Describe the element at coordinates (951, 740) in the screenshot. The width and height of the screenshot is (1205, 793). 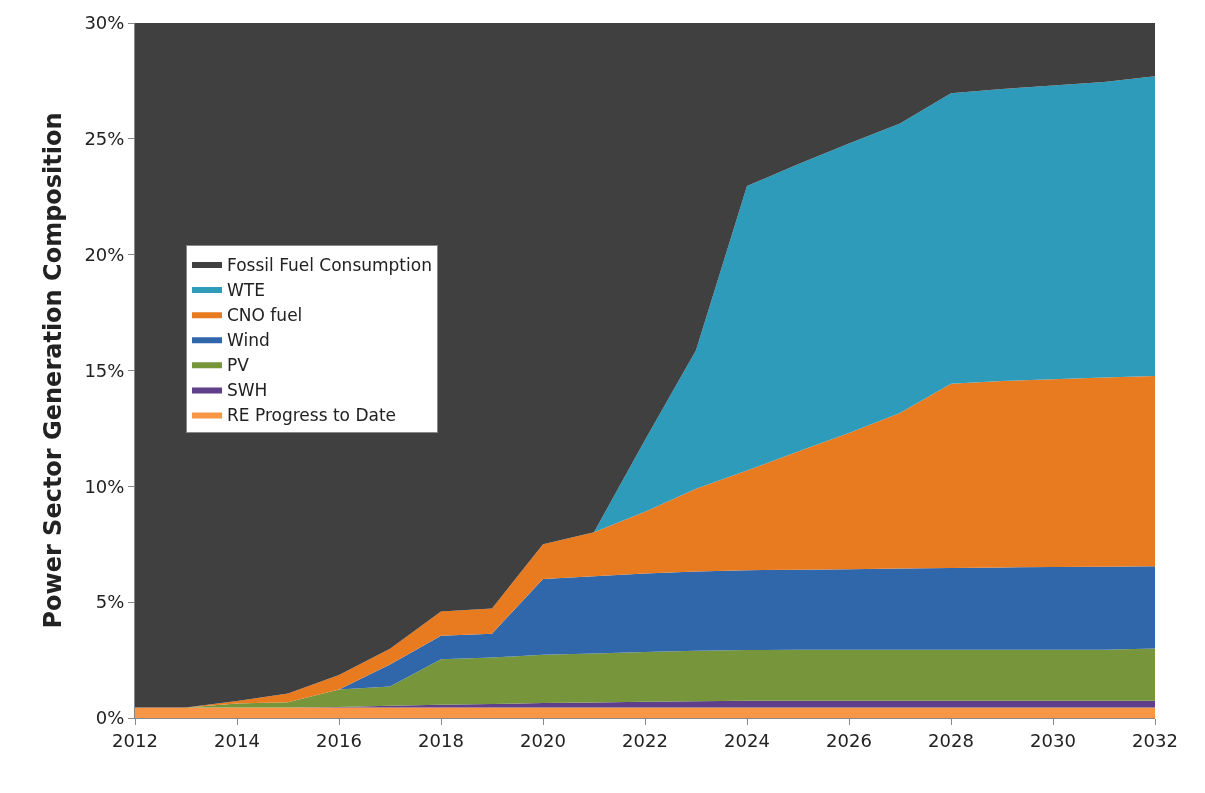
I see `x-tick-label: 2028` at that location.